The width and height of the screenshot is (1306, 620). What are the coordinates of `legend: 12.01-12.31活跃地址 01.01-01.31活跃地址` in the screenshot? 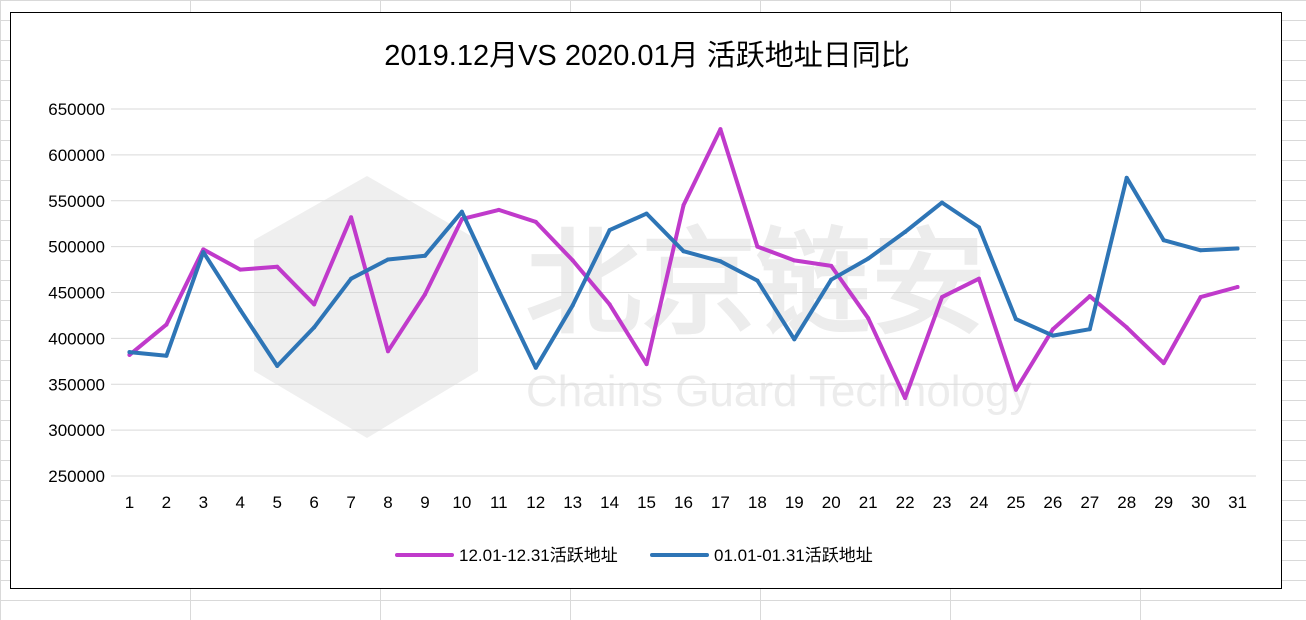 It's located at (634, 555).